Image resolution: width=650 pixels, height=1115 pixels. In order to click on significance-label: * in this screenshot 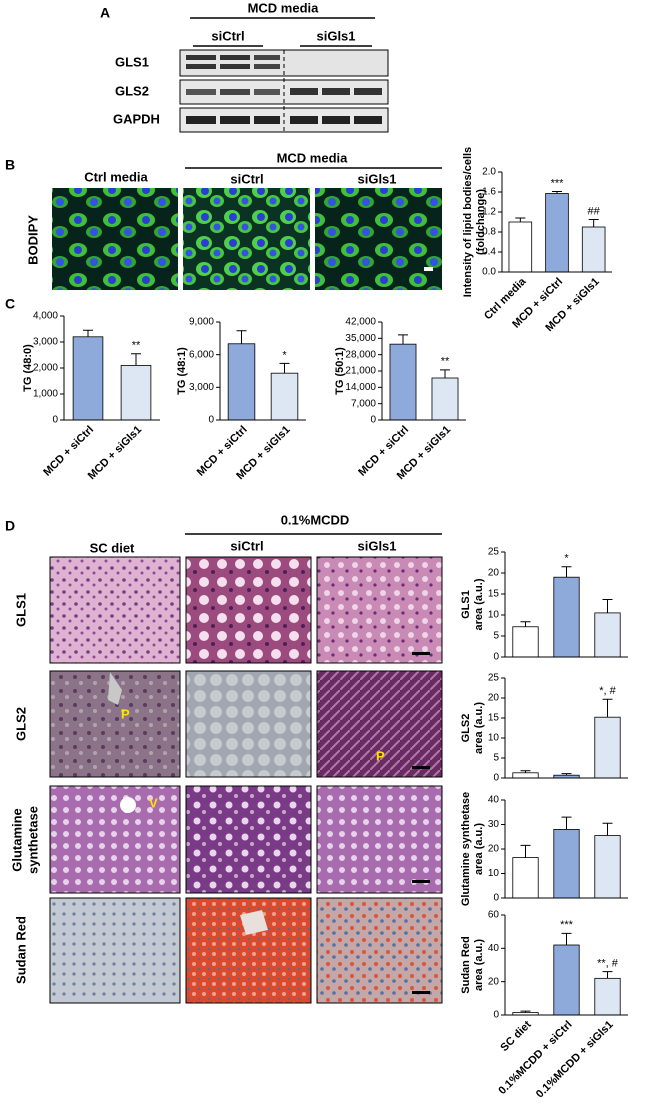, I will do `click(284, 355)`.